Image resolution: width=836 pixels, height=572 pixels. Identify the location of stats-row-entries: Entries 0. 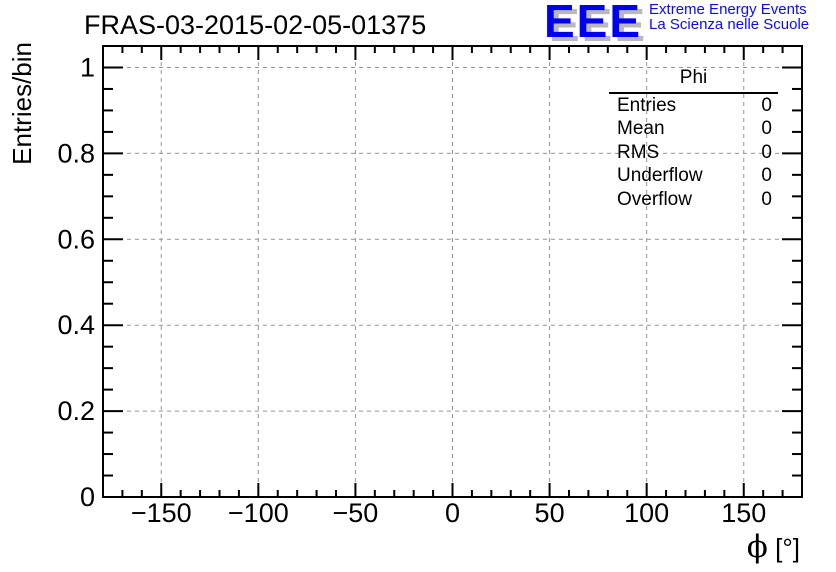
(693, 106).